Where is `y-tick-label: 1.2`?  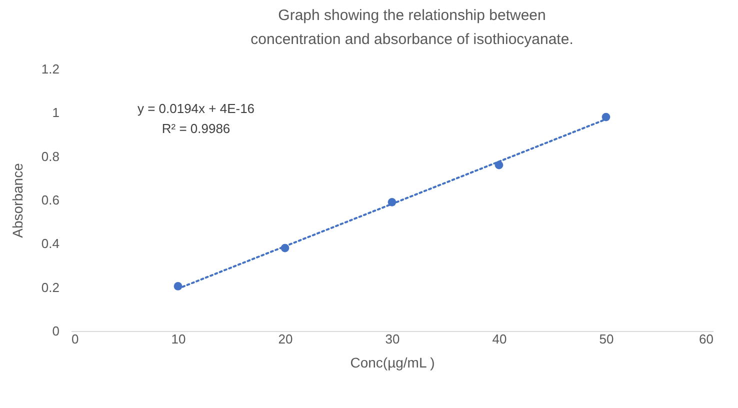
y-tick-label: 1.2 is located at coordinates (50, 69).